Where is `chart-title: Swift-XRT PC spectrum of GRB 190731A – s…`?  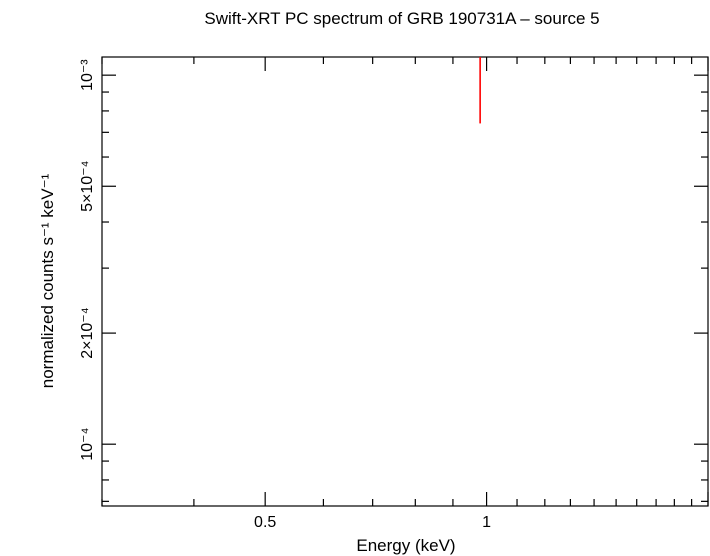 chart-title: Swift-XRT PC spectrum of GRB 190731A – s… is located at coordinates (401, 18).